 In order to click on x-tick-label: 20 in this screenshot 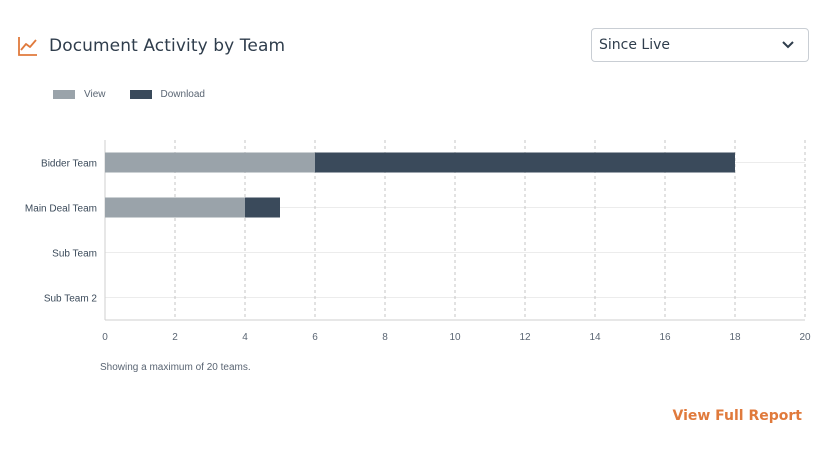, I will do `click(805, 337)`.